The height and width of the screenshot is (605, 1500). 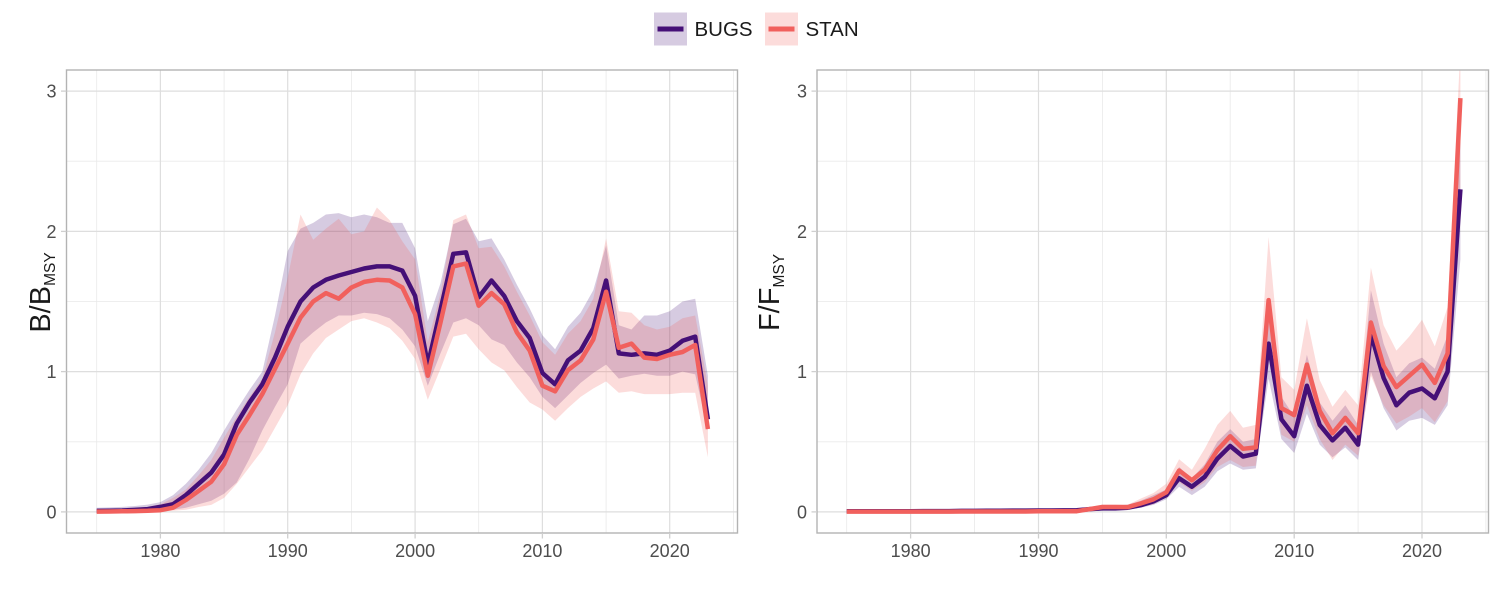 What do you see at coordinates (832, 29) in the screenshot?
I see `svg-text: STAN` at bounding box center [832, 29].